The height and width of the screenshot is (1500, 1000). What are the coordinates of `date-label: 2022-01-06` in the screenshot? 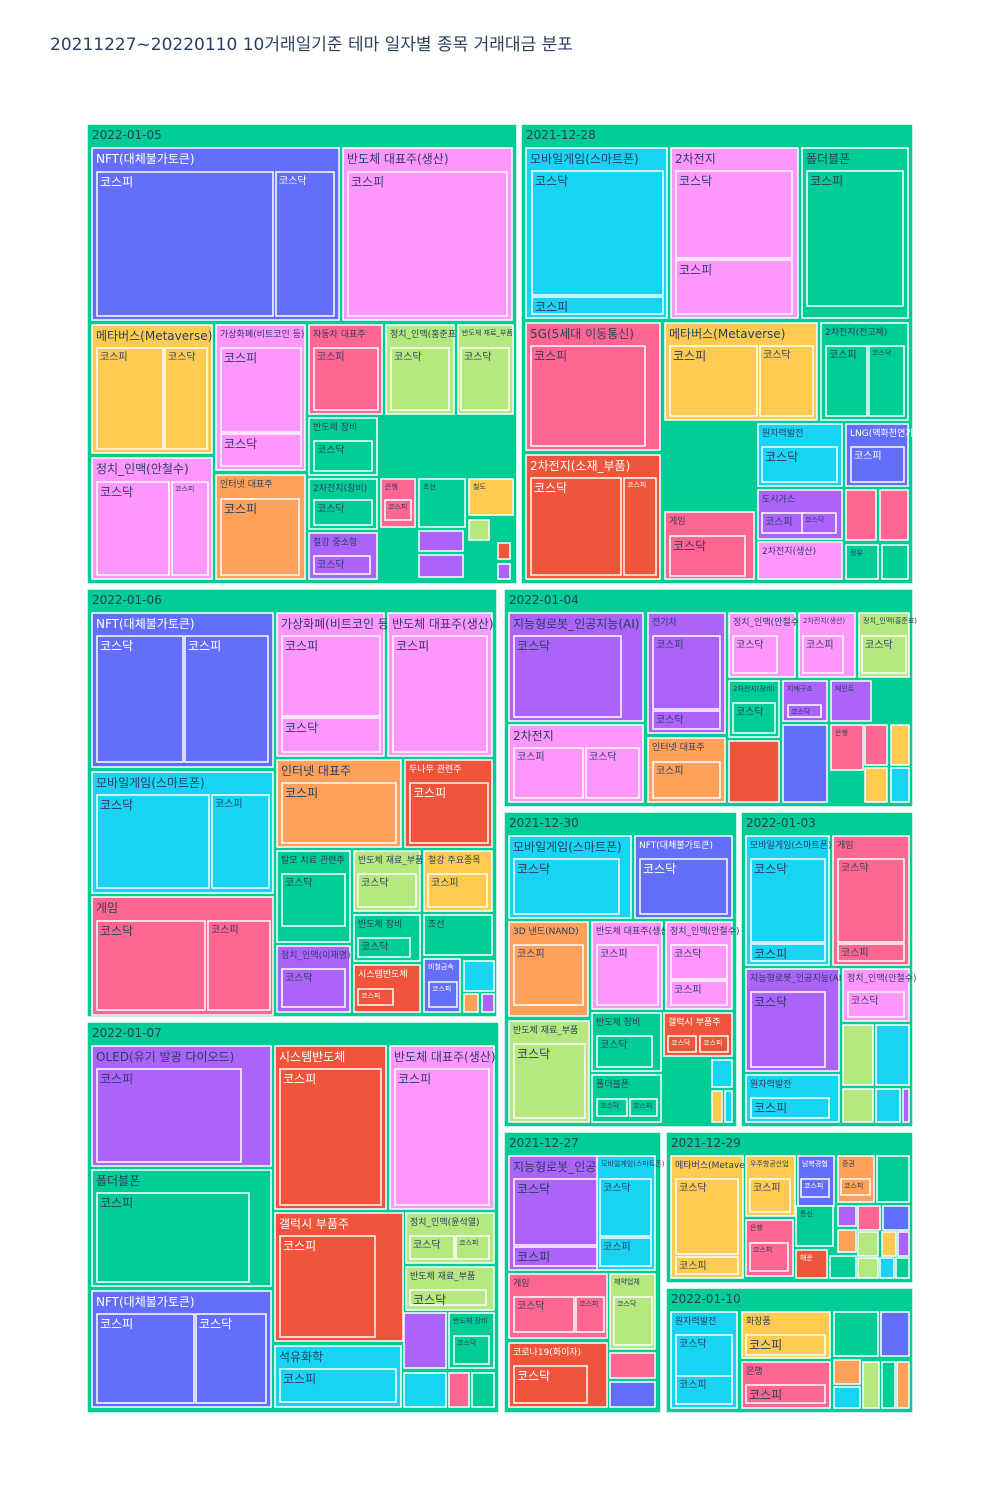 It's located at (127, 600).